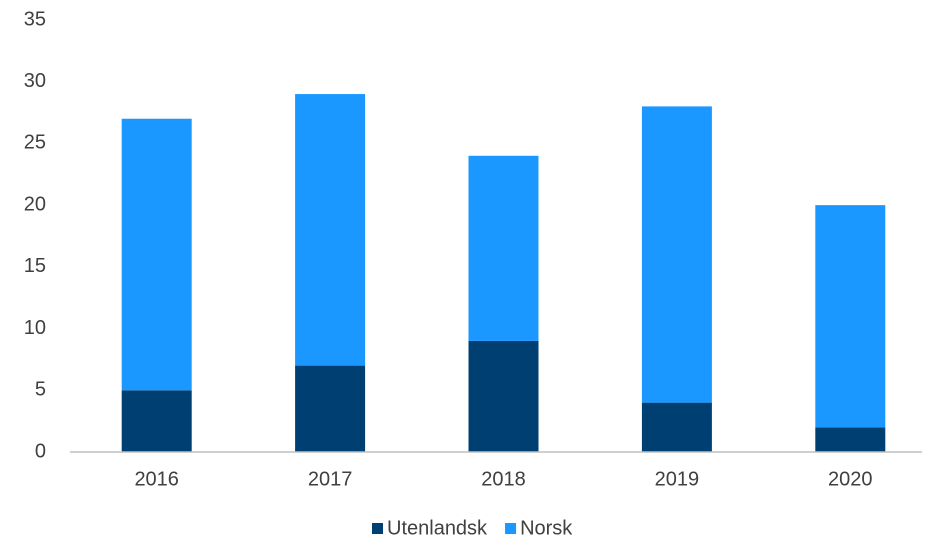 This screenshot has width=942, height=543. I want to click on x-tick-label: 2019, so click(677, 479).